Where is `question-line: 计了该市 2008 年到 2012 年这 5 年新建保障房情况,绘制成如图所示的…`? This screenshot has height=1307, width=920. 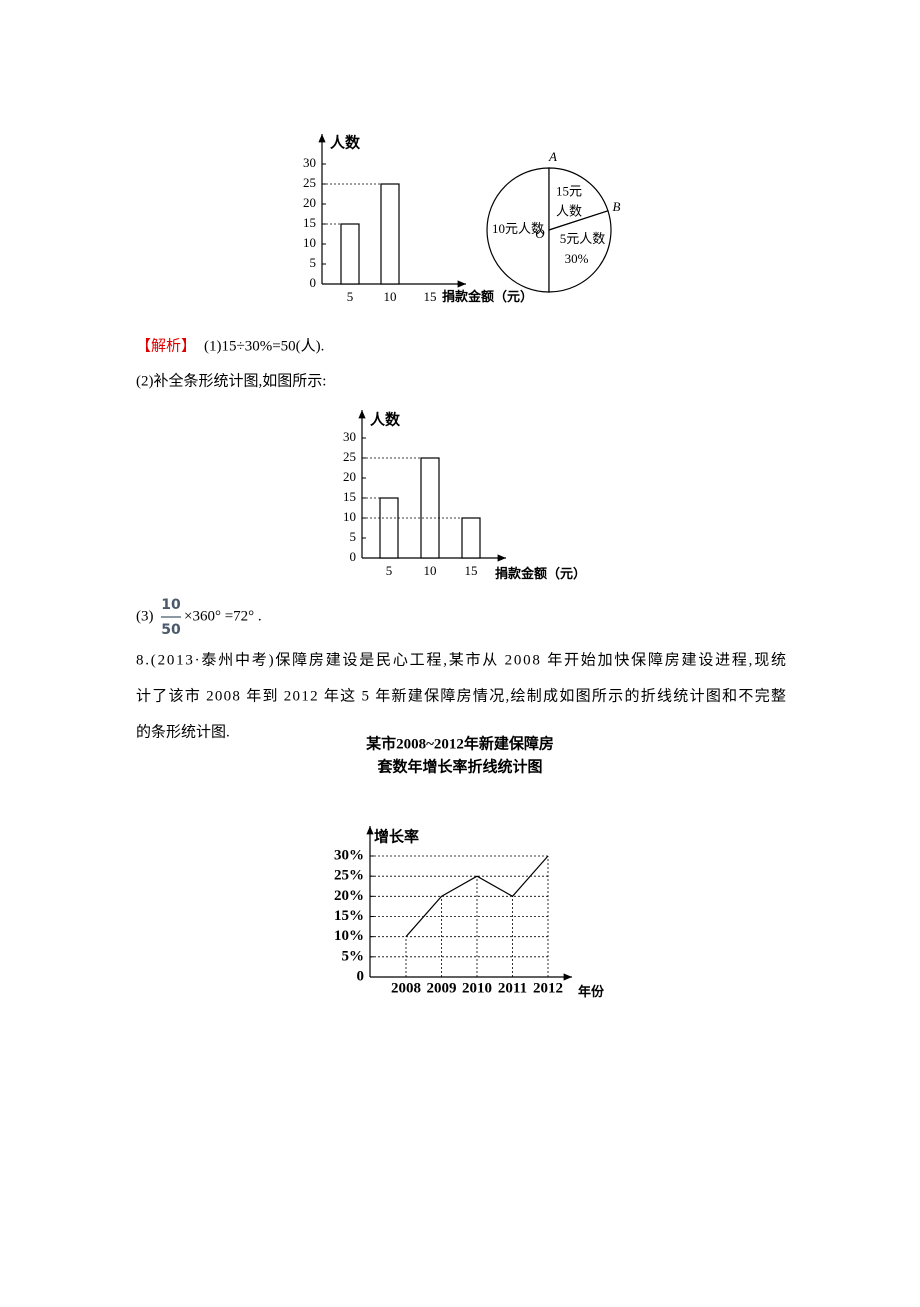 question-line: 计了该市 2008 年到 2012 年这 5 年新建保障房情况,绘制成如图所示的… is located at coordinates (461, 695).